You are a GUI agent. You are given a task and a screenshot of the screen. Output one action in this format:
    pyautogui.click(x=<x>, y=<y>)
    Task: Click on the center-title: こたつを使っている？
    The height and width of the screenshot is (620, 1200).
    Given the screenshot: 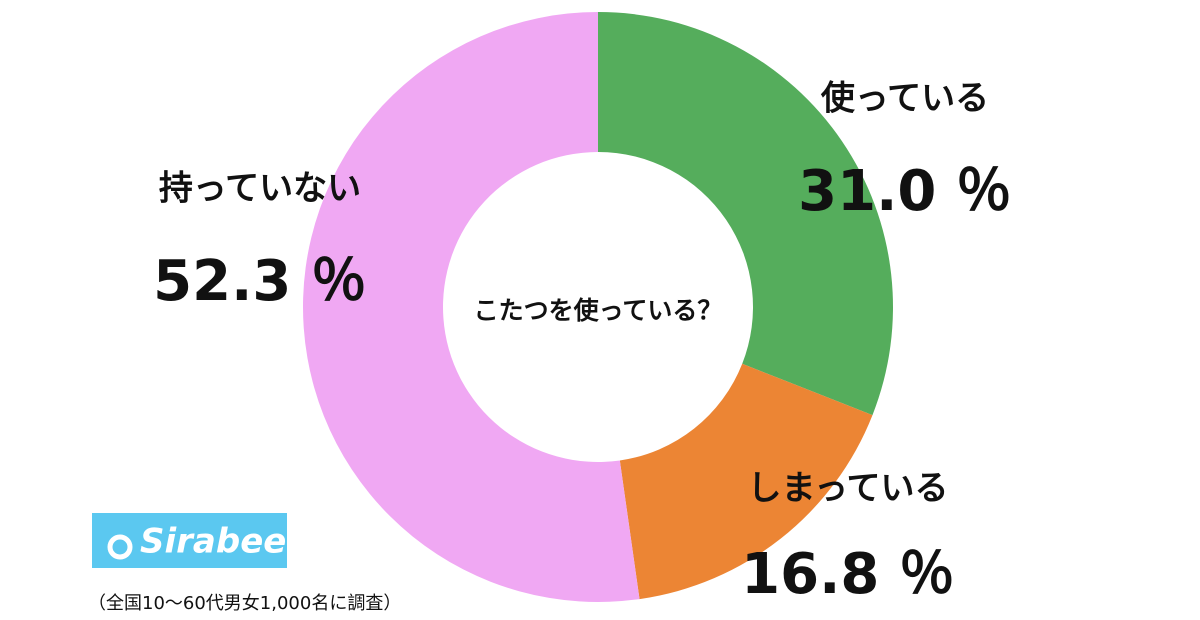 What is the action you would take?
    pyautogui.click(x=598, y=310)
    